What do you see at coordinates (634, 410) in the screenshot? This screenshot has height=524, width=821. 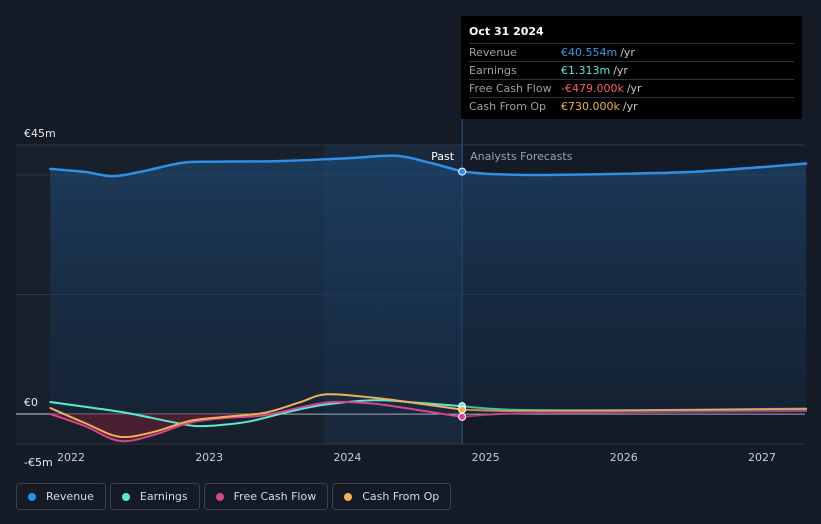 I see `series-forecast-cash-from-op` at bounding box center [634, 410].